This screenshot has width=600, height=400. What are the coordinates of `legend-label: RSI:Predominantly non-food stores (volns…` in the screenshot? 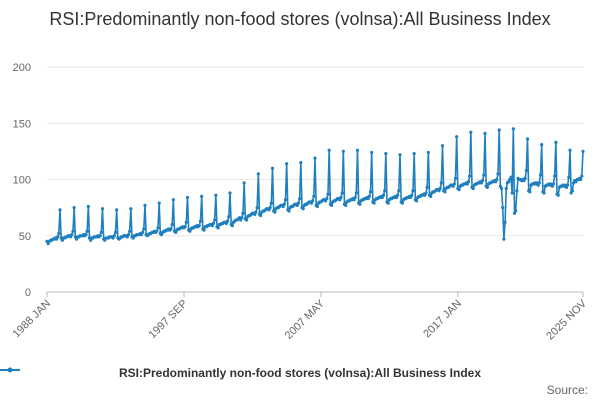 It's located at (300, 373).